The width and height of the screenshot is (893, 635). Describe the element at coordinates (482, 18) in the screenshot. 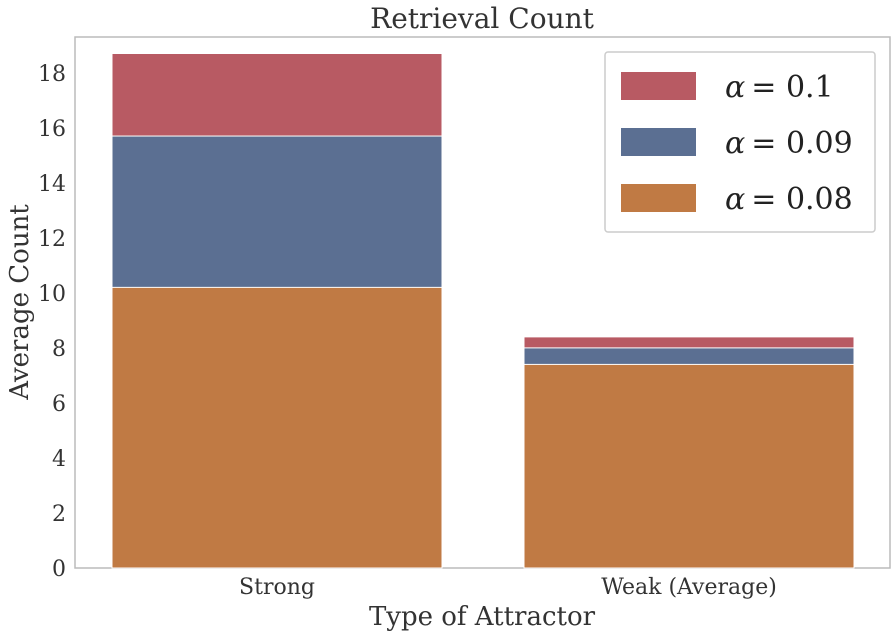

I see `chart-title: Retrieval Count` at that location.